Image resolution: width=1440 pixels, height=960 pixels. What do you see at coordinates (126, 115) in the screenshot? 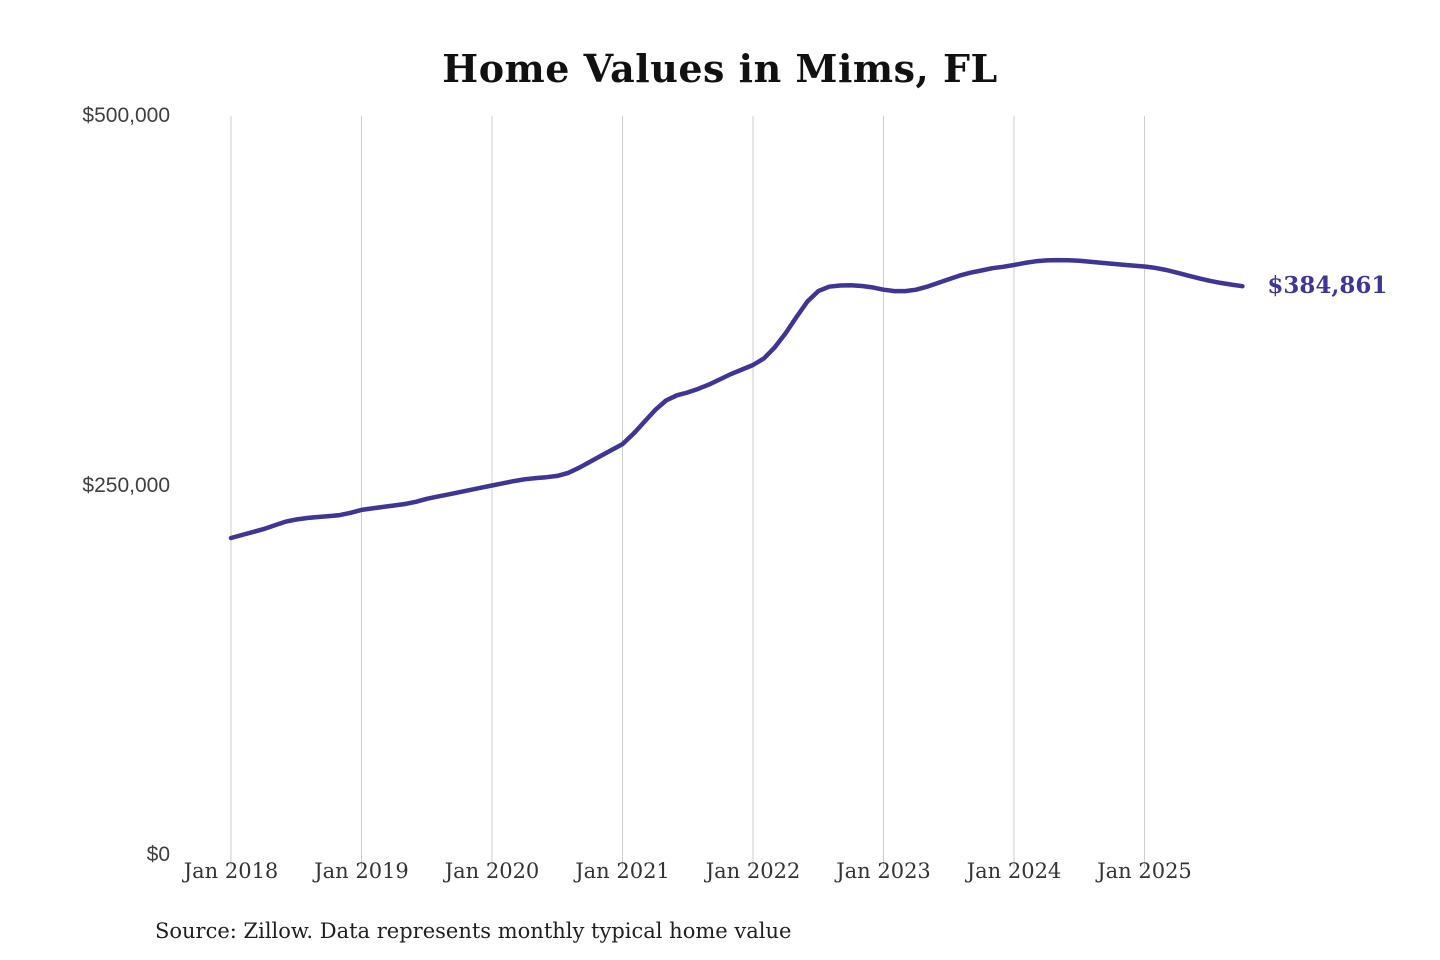
I see `y-tick-label: $500,000` at bounding box center [126, 115].